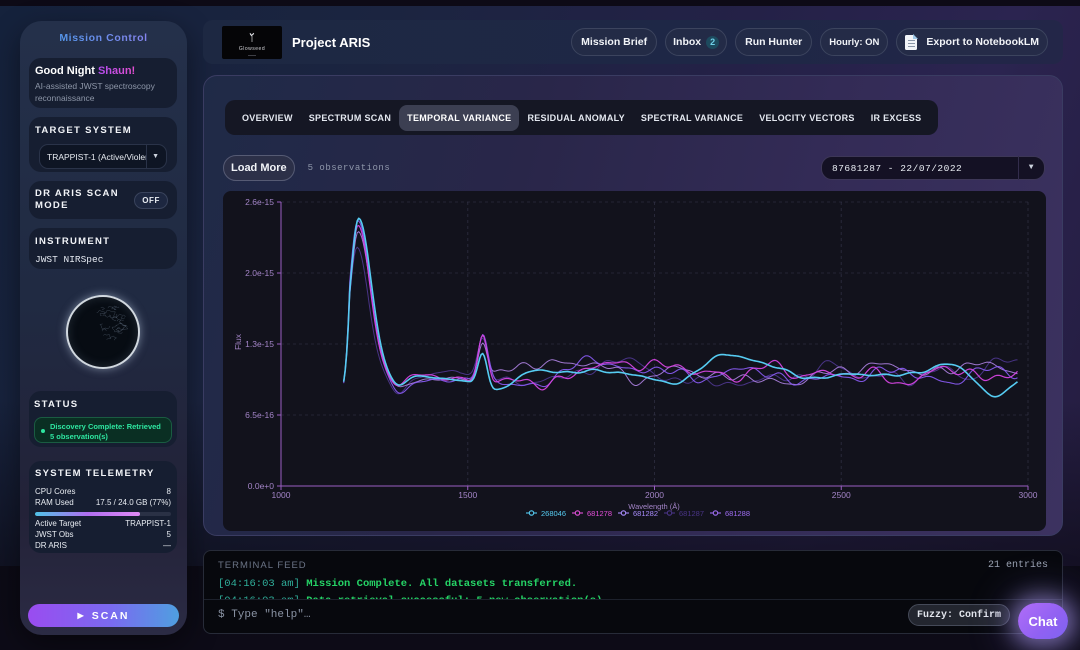 The height and width of the screenshot is (650, 1080). I want to click on svg-text: 2000, so click(654, 495).